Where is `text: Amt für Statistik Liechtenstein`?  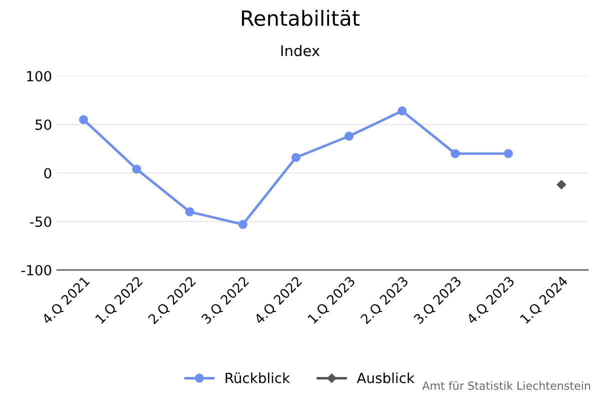
text: Amt für Statistik Liechtenstein is located at coordinates (506, 385).